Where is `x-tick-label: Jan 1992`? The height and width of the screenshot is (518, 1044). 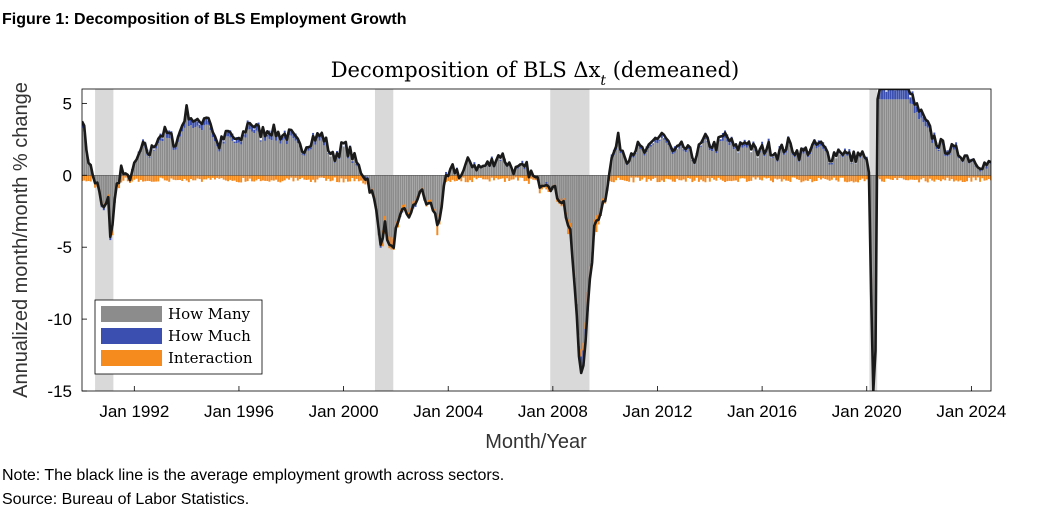 x-tick-label: Jan 1992 is located at coordinates (134, 411).